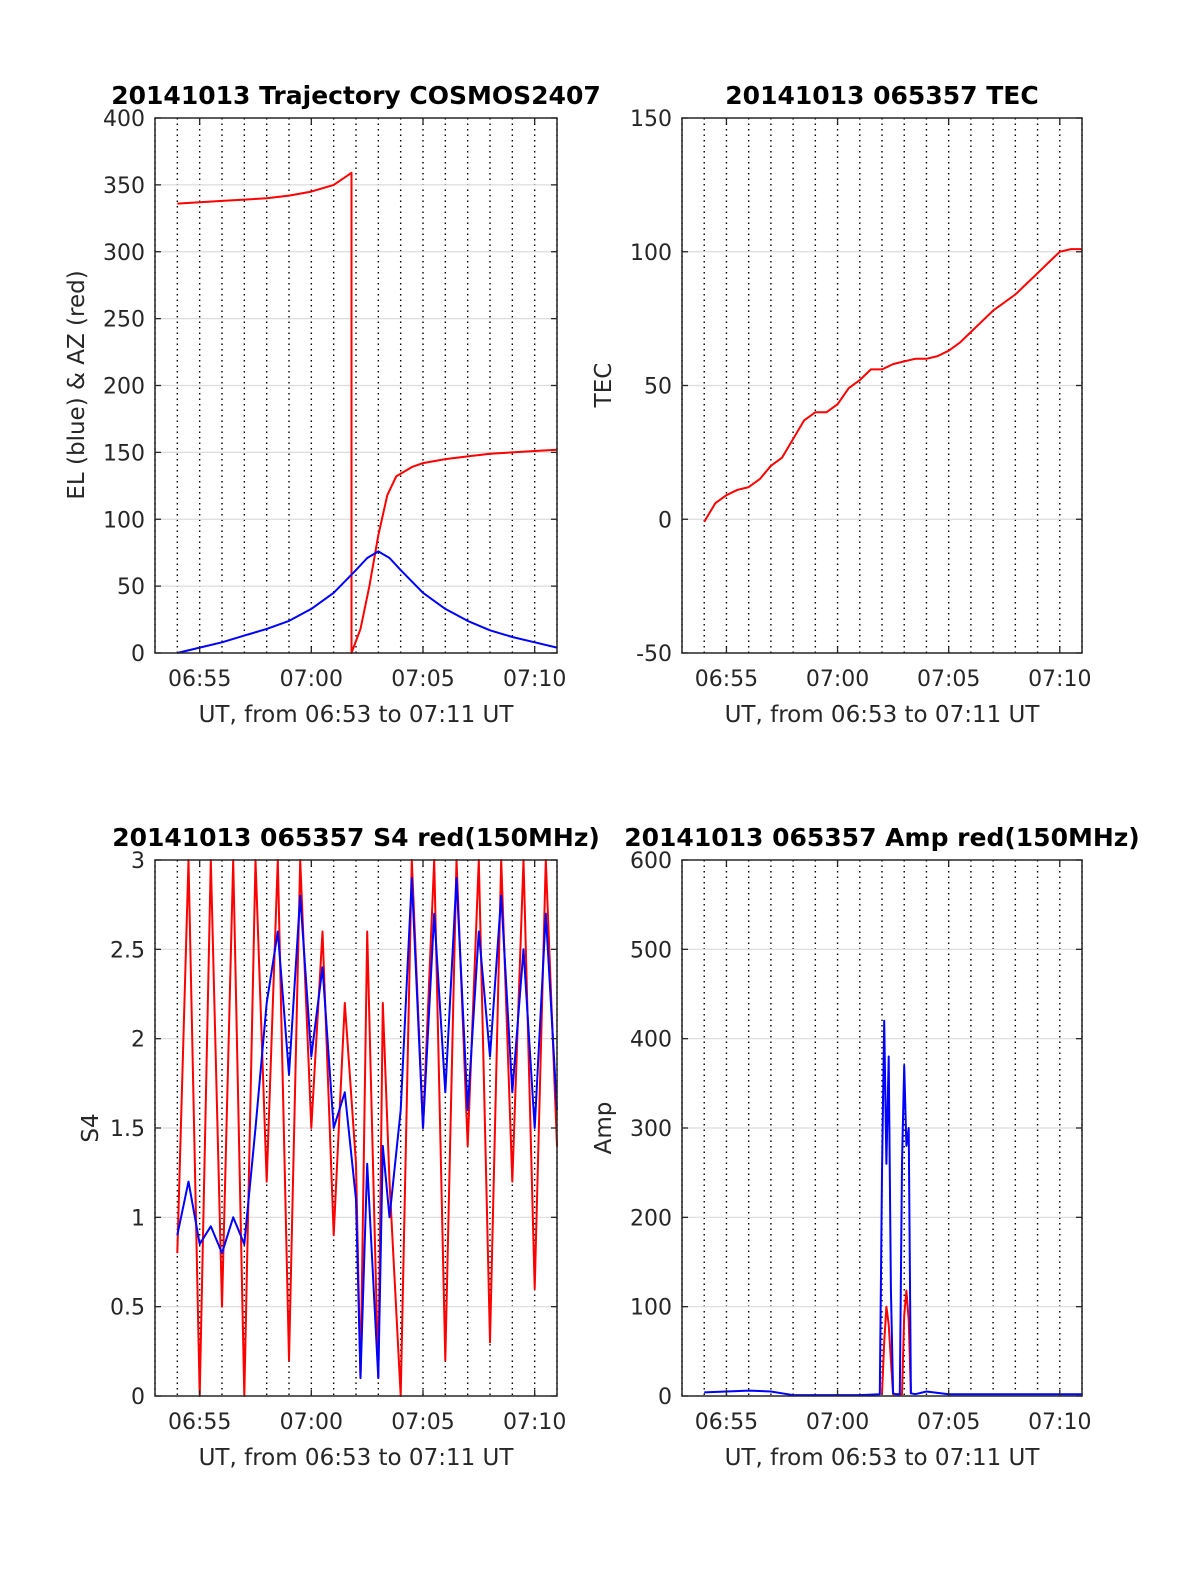  What do you see at coordinates (651, 861) in the screenshot?
I see `y-tick-label: 600` at bounding box center [651, 861].